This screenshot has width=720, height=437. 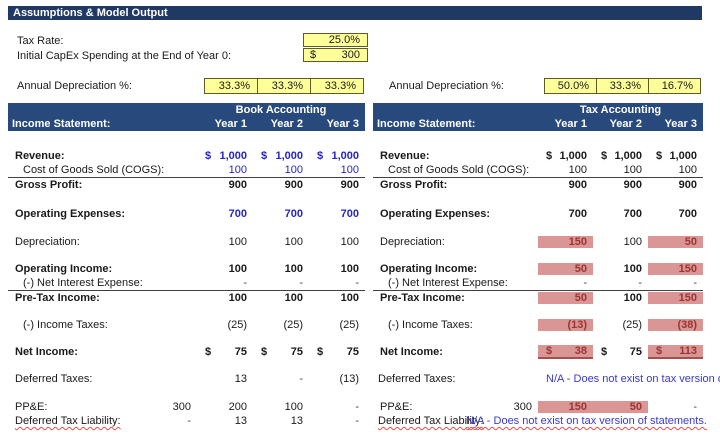 What do you see at coordinates (186, 297) in the screenshot?
I see `book-pretax-income-row: Pre-Tax Income: 100 100 100` at bounding box center [186, 297].